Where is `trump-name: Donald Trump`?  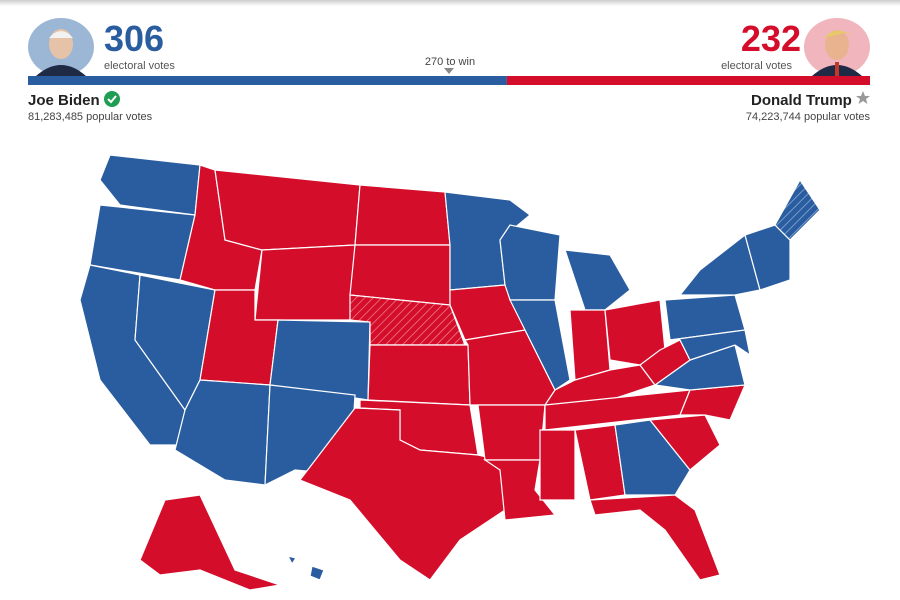
trump-name: Donald Trump is located at coordinates (810, 100).